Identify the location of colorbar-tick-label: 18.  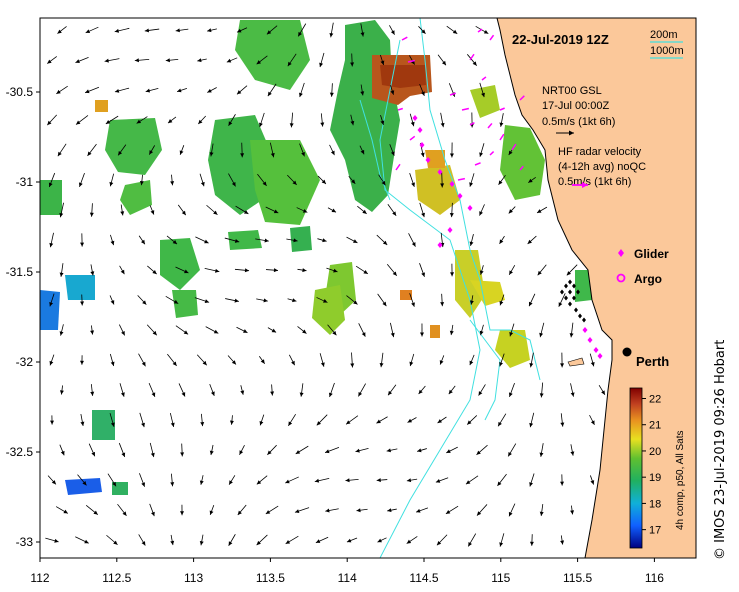
(655, 504).